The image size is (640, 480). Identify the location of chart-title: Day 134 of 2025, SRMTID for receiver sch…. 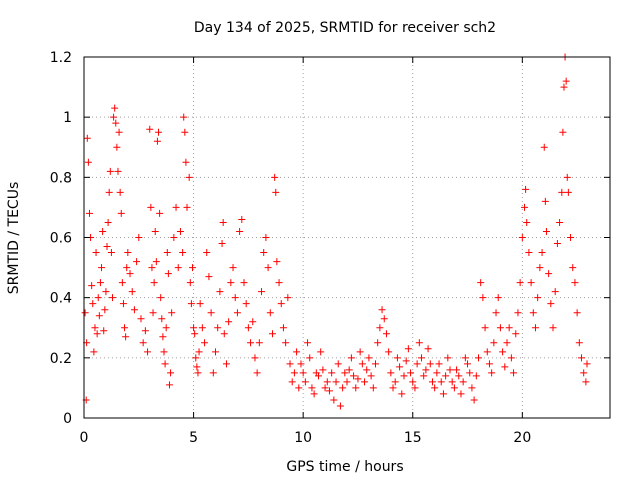
(345, 28).